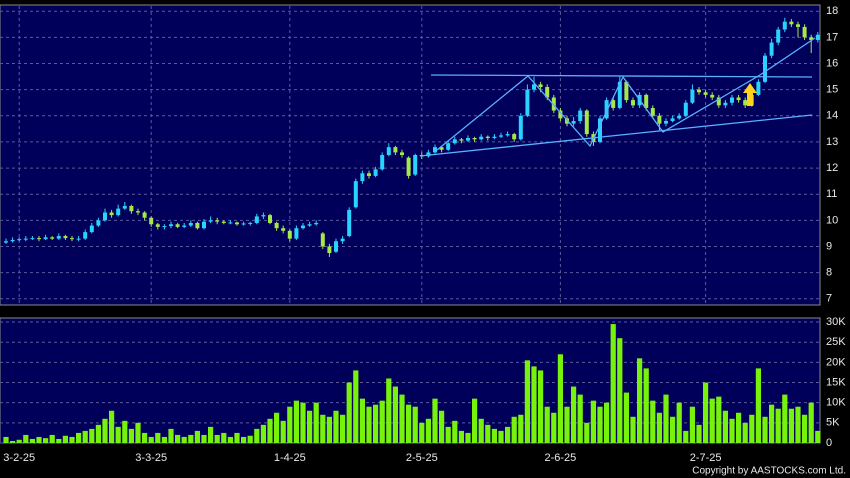 The width and height of the screenshot is (850, 478). I want to click on y-tick-label: 13, so click(832, 142).